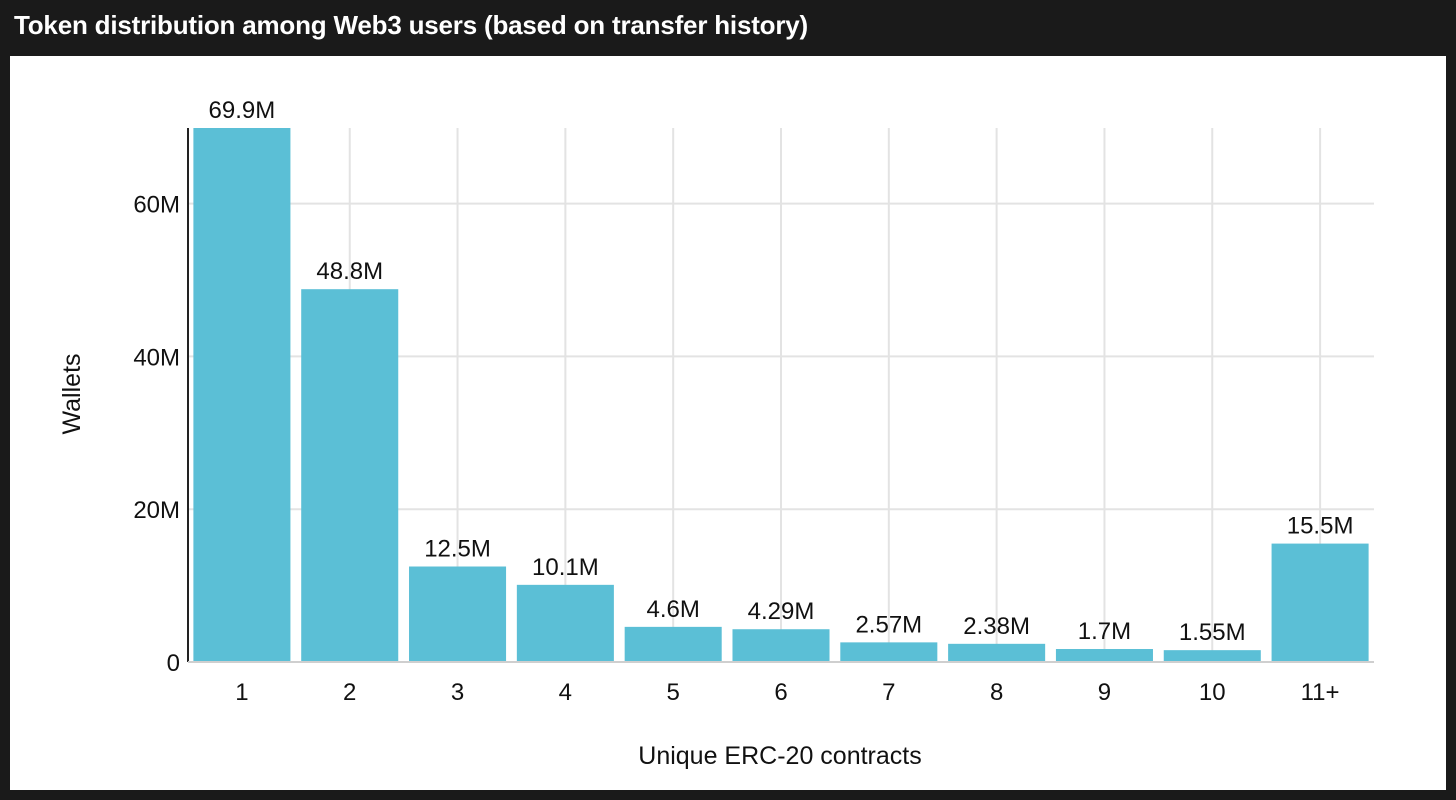  I want to click on x-tick-label: 4, so click(565, 692).